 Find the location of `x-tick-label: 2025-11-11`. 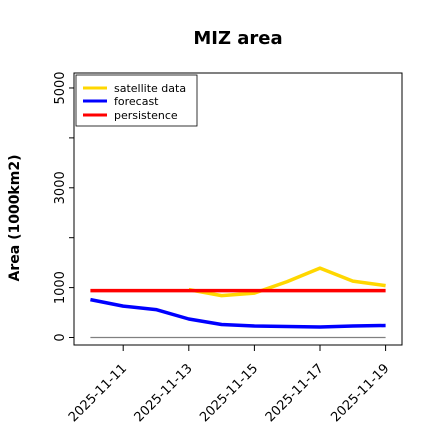

x-tick-label: 2025-11-11 is located at coordinates (98, 393).